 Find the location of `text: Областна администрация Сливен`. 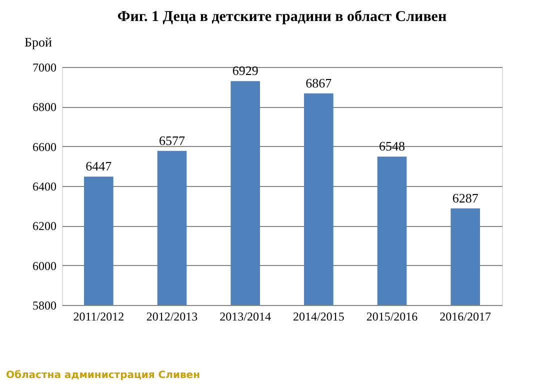

text: Областна администрация Сливен is located at coordinates (103, 375).